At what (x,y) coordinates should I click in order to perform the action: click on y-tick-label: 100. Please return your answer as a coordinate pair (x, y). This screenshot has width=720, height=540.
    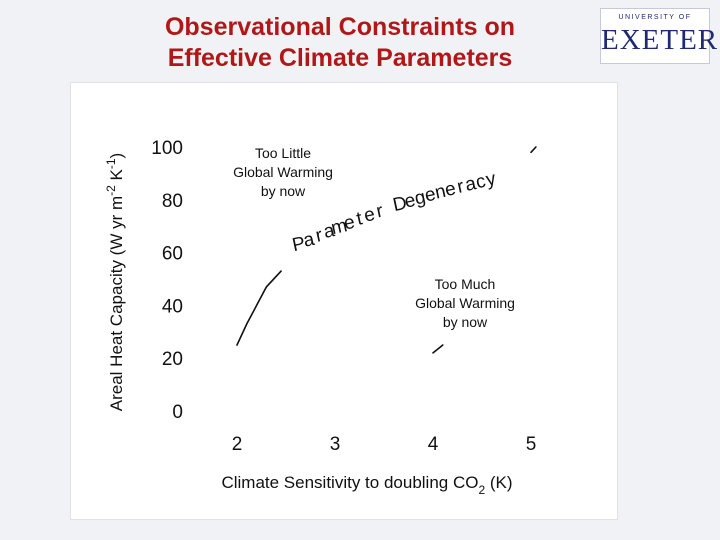
    Looking at the image, I should click on (167, 148).